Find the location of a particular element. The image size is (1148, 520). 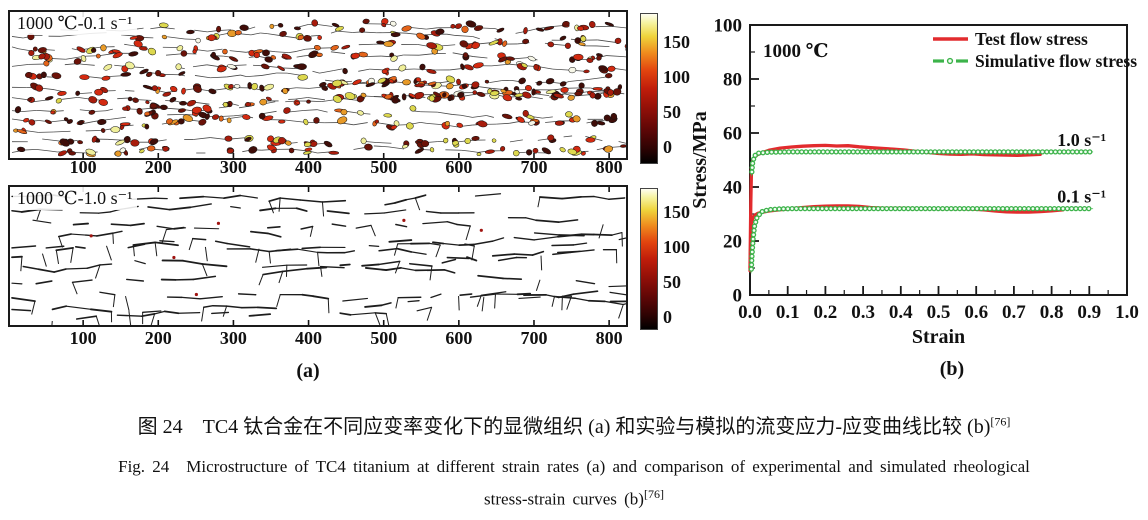

test-flow-stress-curve is located at coordinates (906, 238).